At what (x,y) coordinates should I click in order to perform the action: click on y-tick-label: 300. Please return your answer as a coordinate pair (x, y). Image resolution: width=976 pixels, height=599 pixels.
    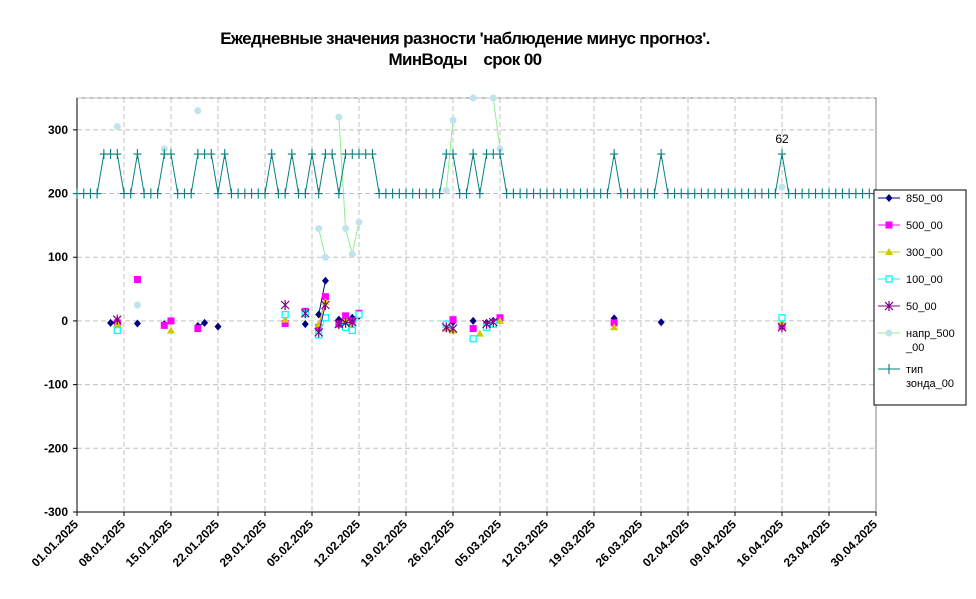
    Looking at the image, I should click on (58, 130).